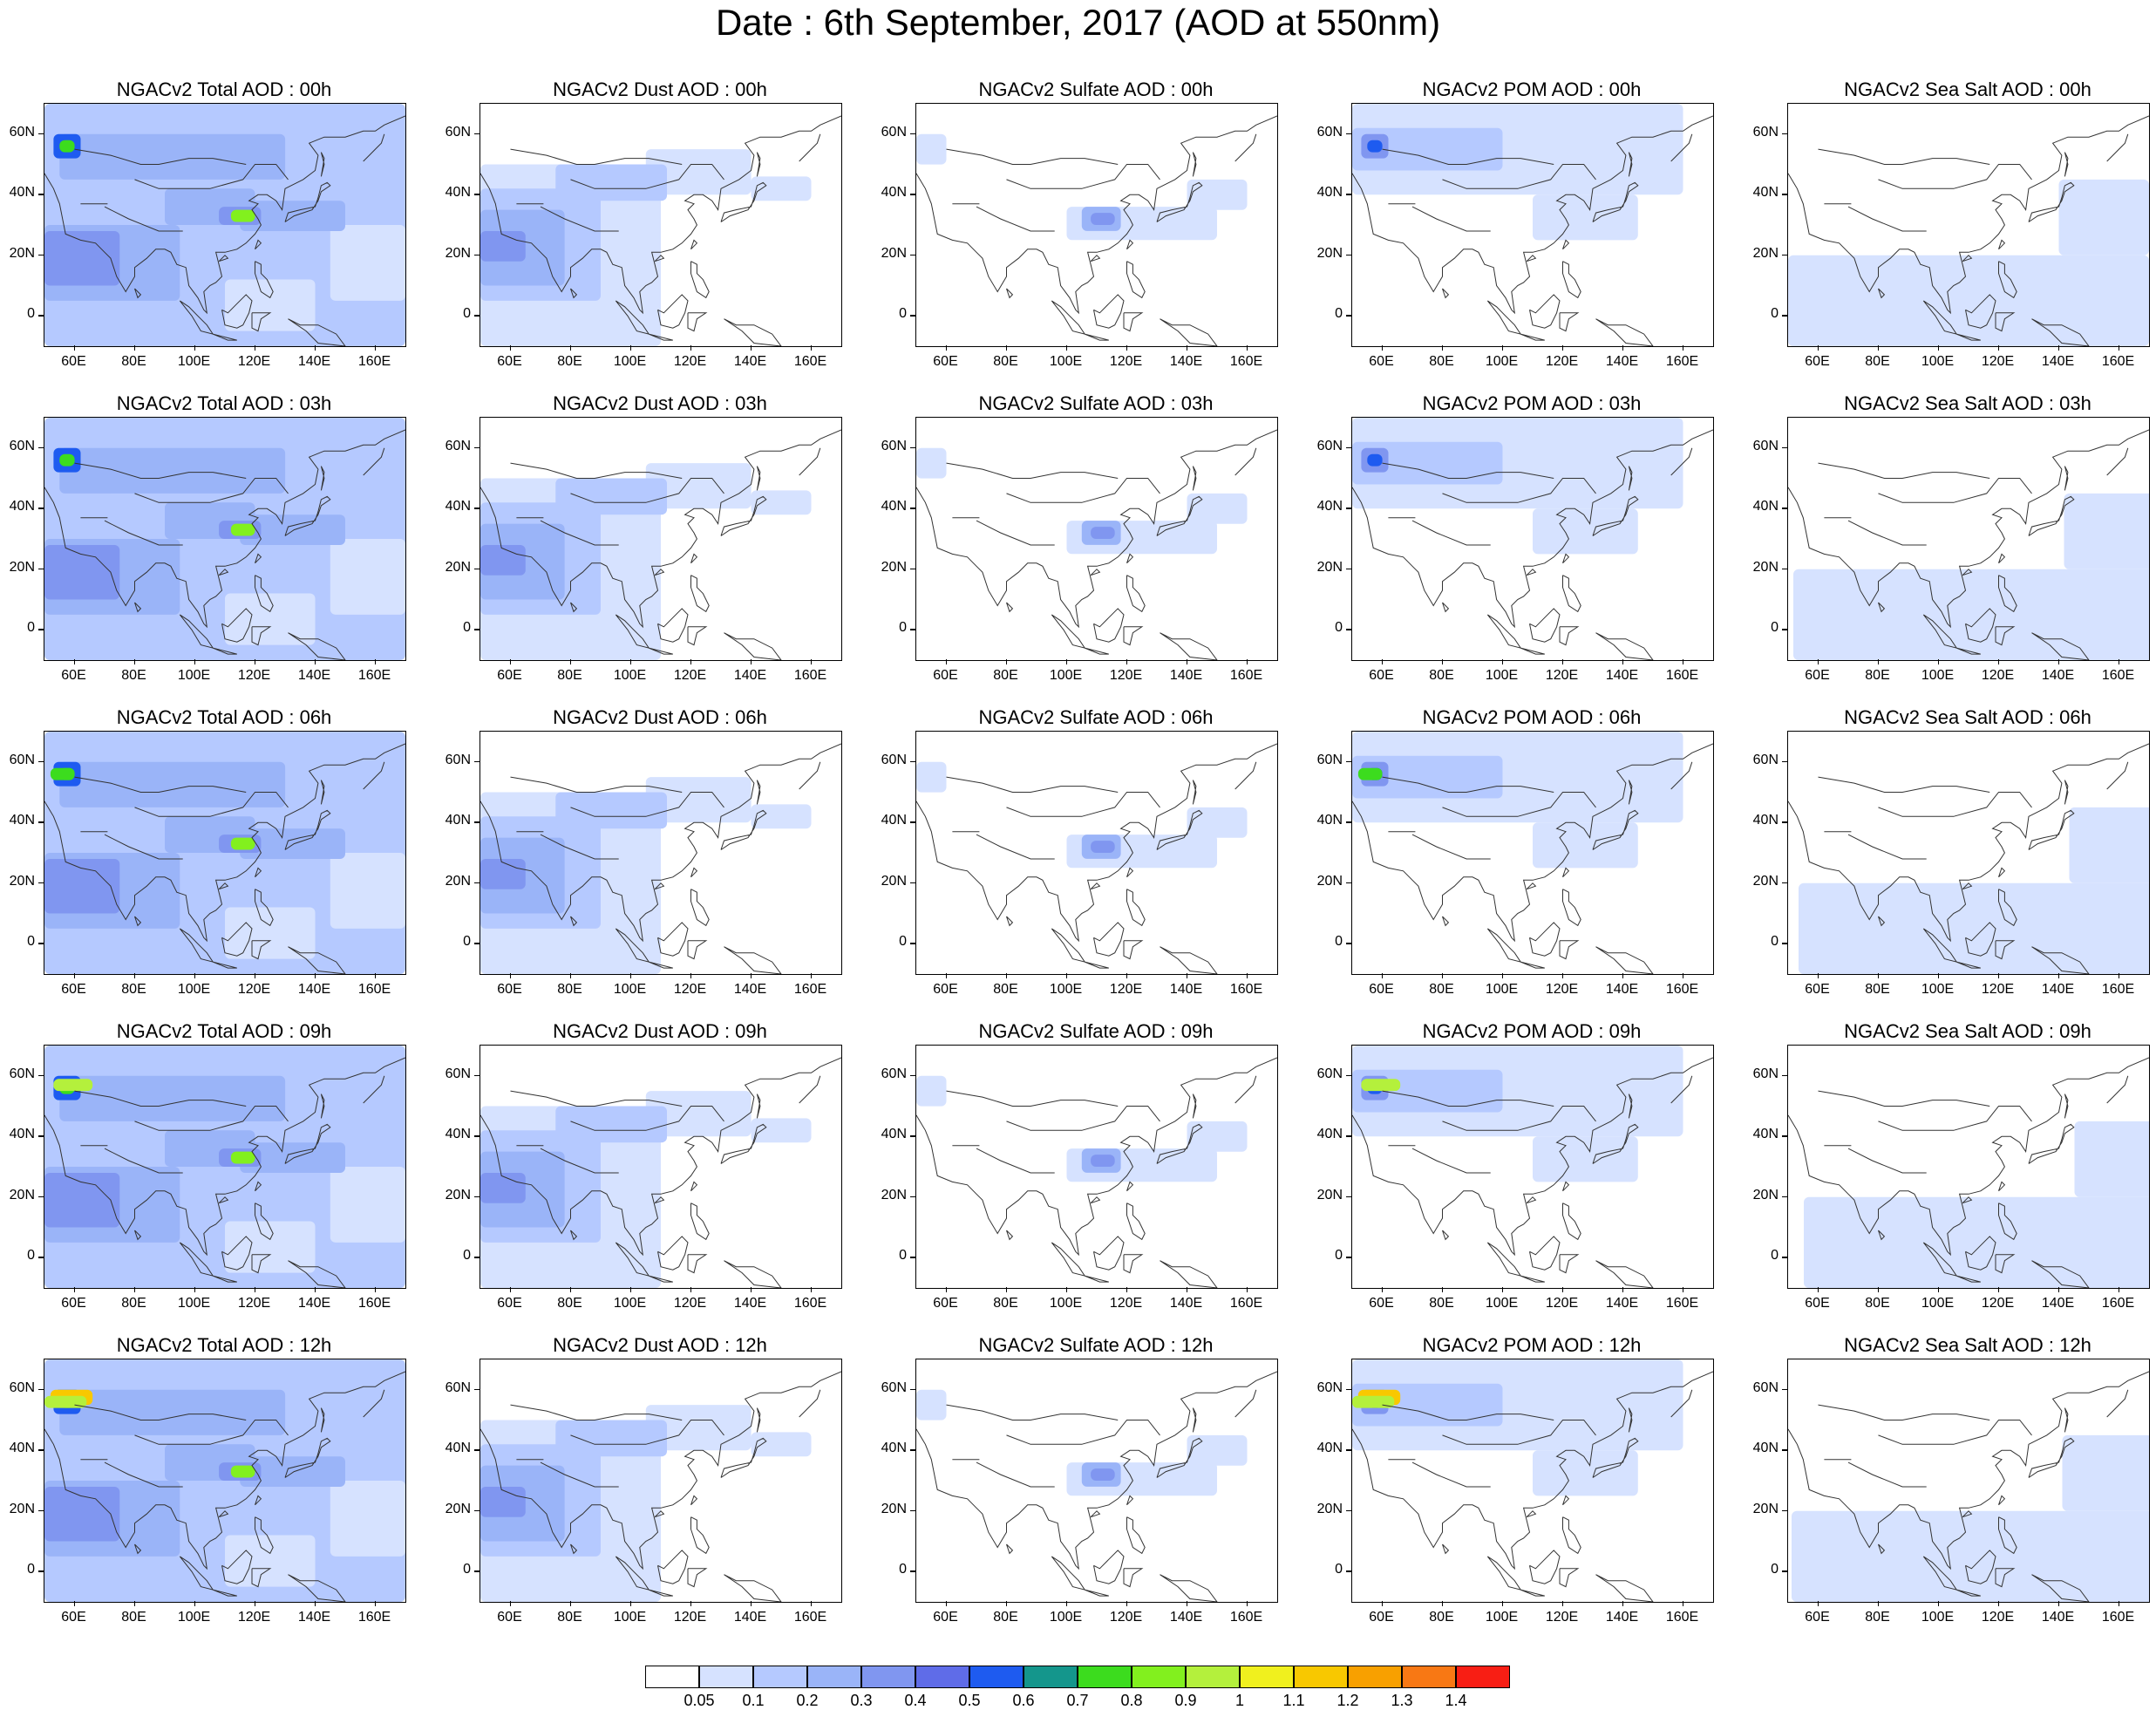  Describe the element at coordinates (1402, 1700) in the screenshot. I see `colorbar-label: 1.3` at that location.